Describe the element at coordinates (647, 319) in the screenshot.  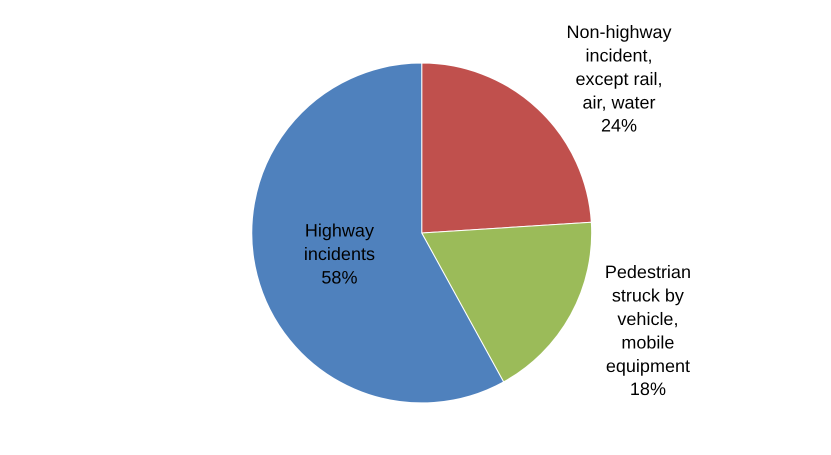
I see `slice-label: Pedestrian struck by vehicle, mobile equipment` at that location.